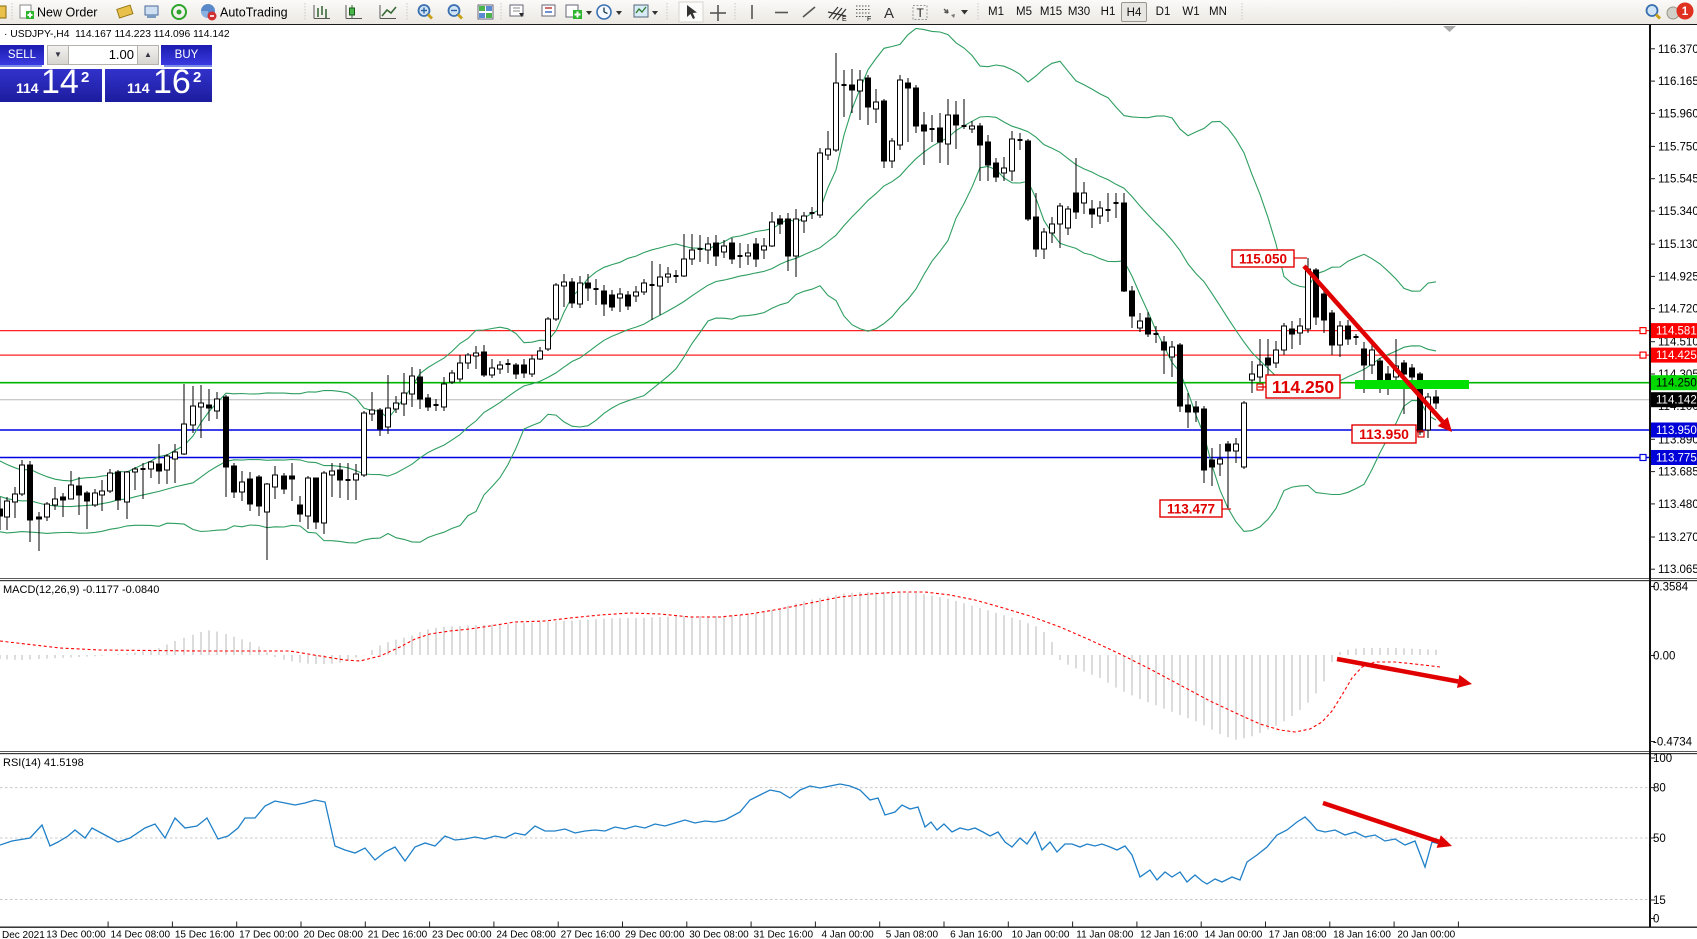 Image resolution: width=1697 pixels, height=939 pixels. I want to click on svg-text: 20 Dec 08:00, so click(333, 934).